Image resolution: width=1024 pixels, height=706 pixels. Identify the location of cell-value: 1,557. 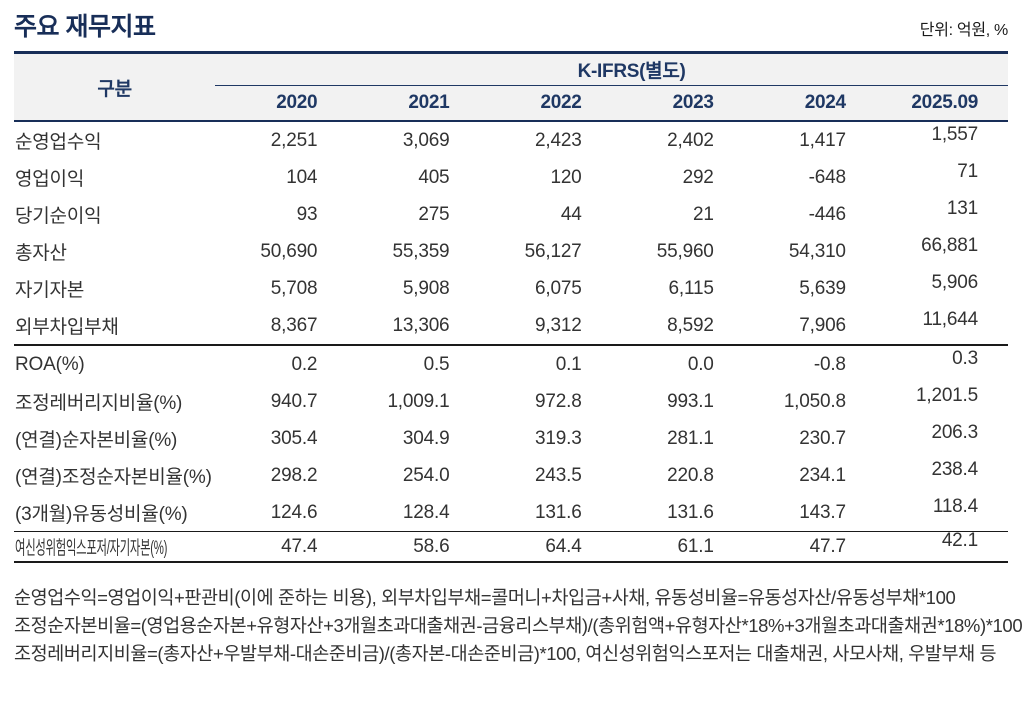
(941, 140).